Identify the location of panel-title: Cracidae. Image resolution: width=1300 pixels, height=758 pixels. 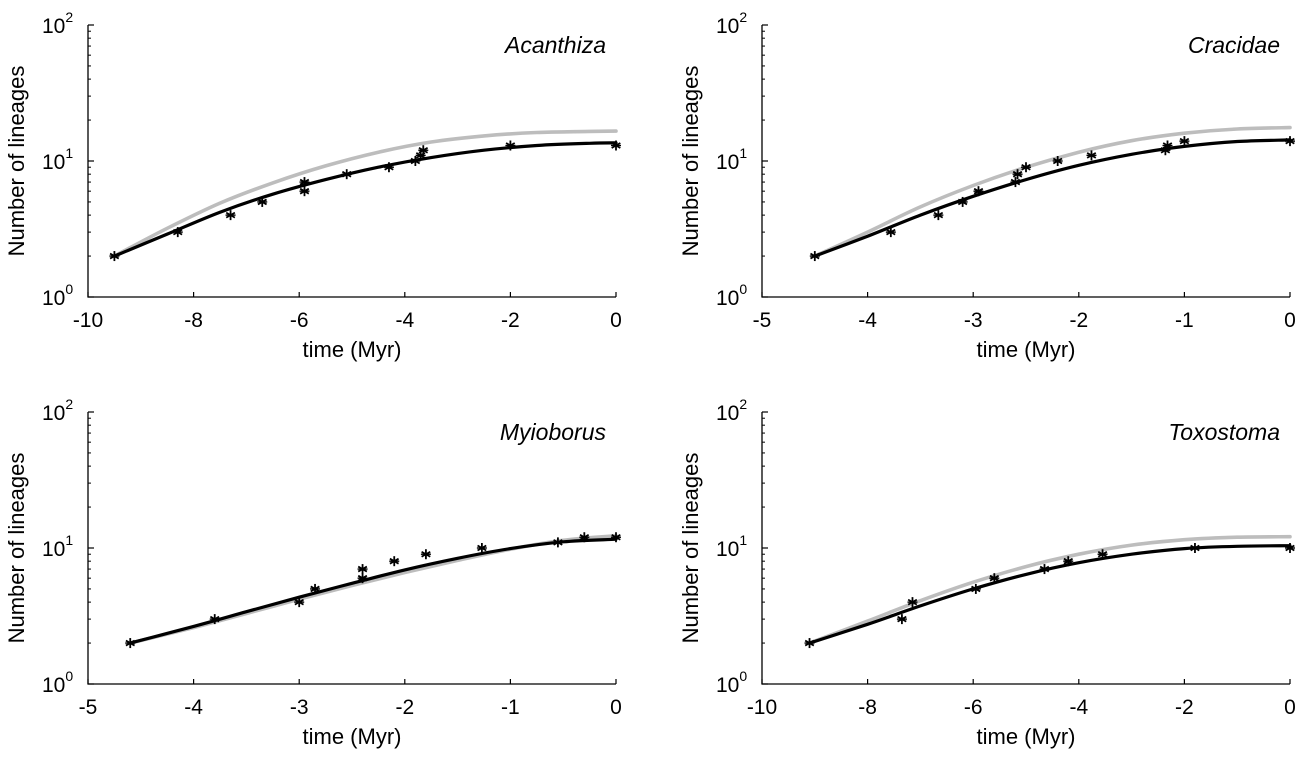
(1234, 45).